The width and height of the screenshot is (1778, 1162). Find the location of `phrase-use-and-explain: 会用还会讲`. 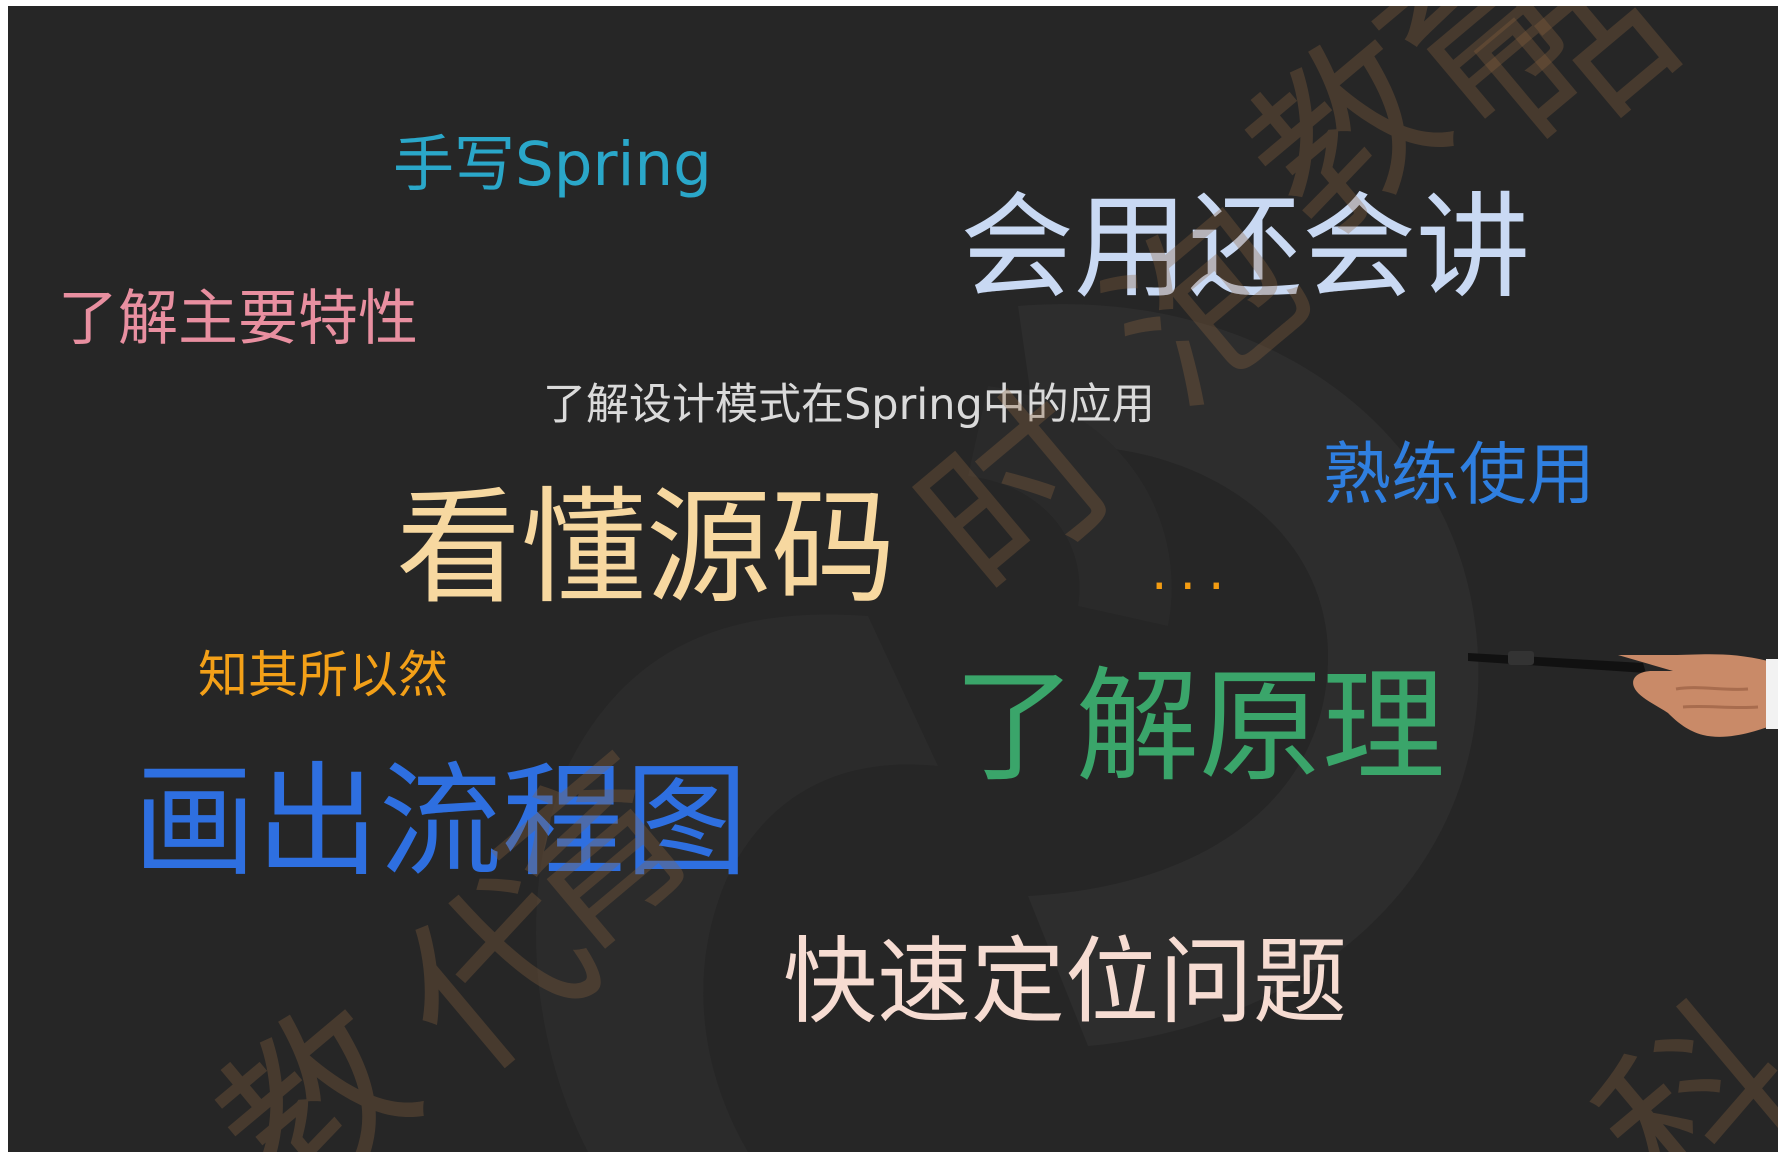

phrase-use-and-explain: 会用还会讲 is located at coordinates (1245, 247).